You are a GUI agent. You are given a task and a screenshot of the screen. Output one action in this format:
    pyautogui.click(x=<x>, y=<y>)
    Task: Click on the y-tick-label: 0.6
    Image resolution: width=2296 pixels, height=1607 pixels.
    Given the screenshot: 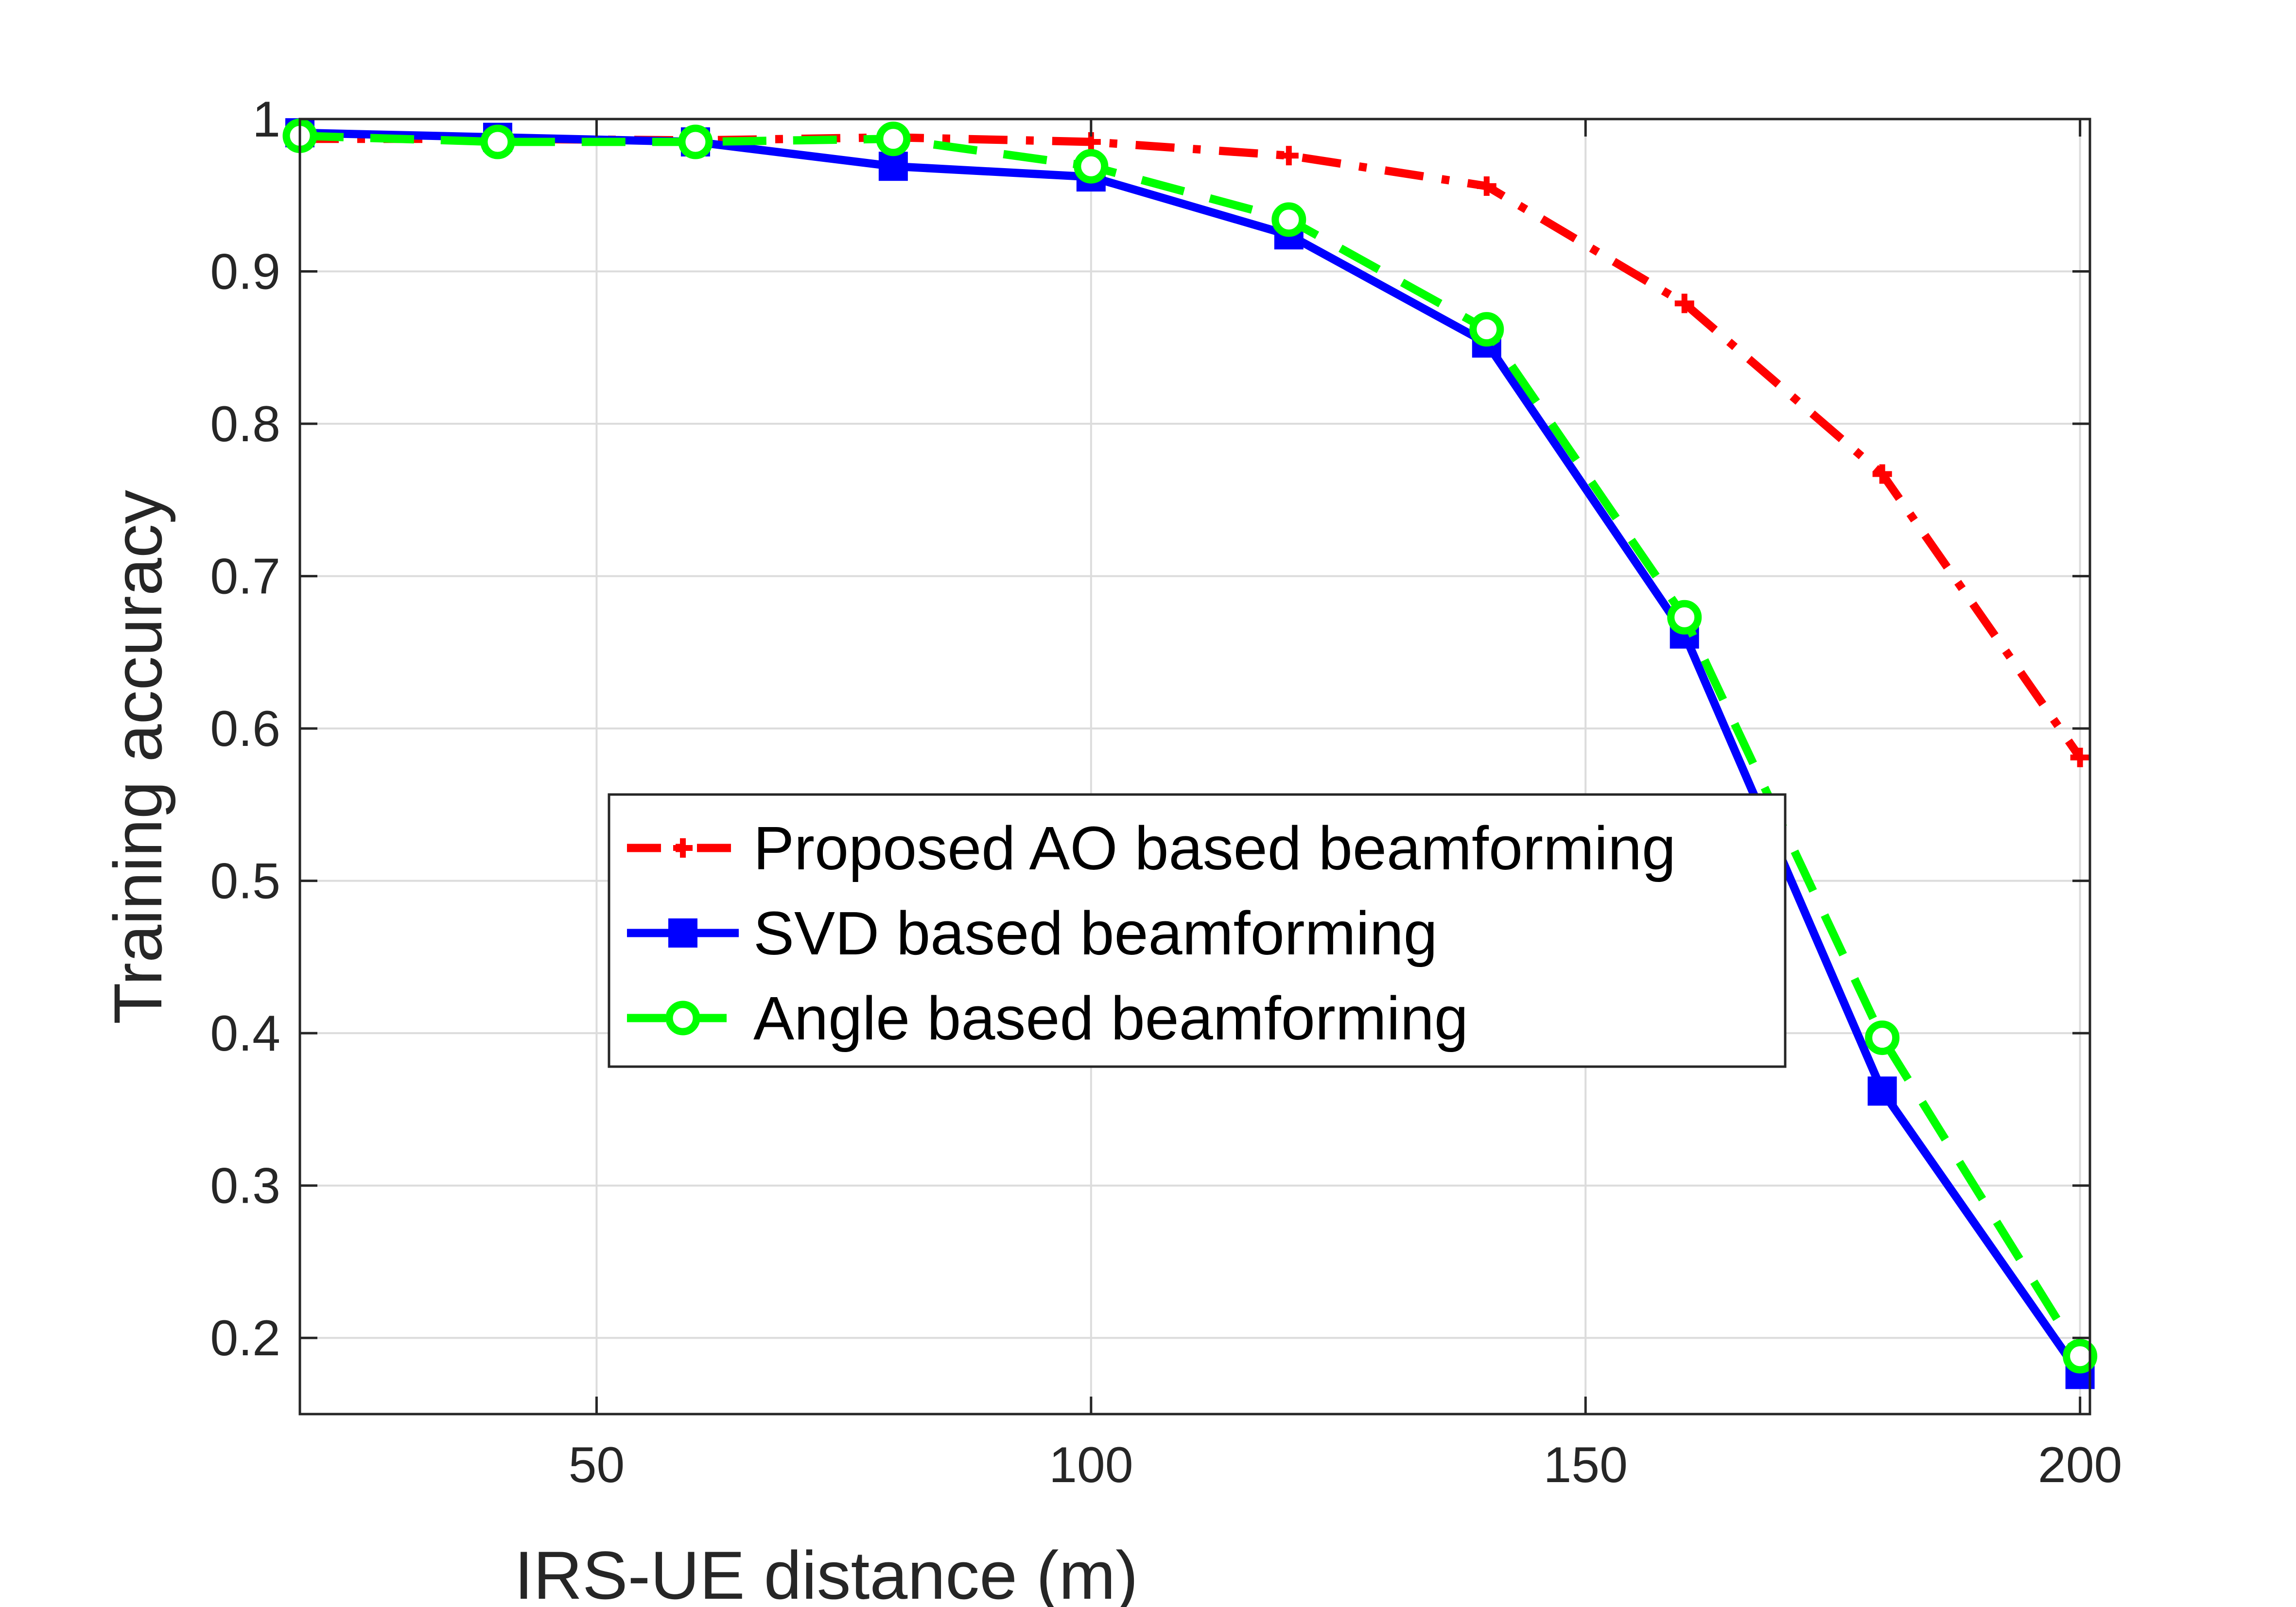 What is the action you would take?
    pyautogui.click(x=245, y=729)
    